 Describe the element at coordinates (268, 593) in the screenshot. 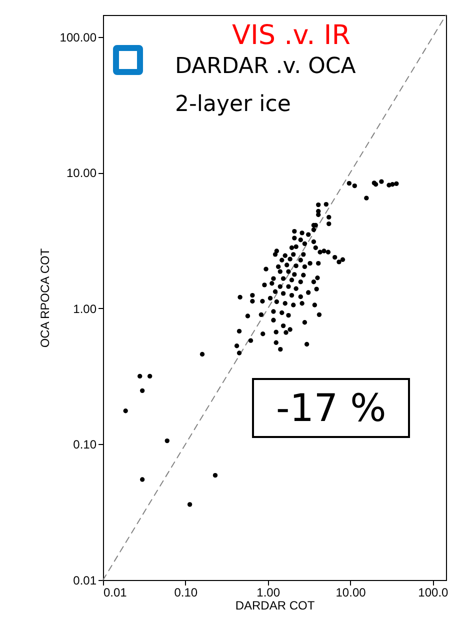

I see `x-tick-label: 1.00` at that location.